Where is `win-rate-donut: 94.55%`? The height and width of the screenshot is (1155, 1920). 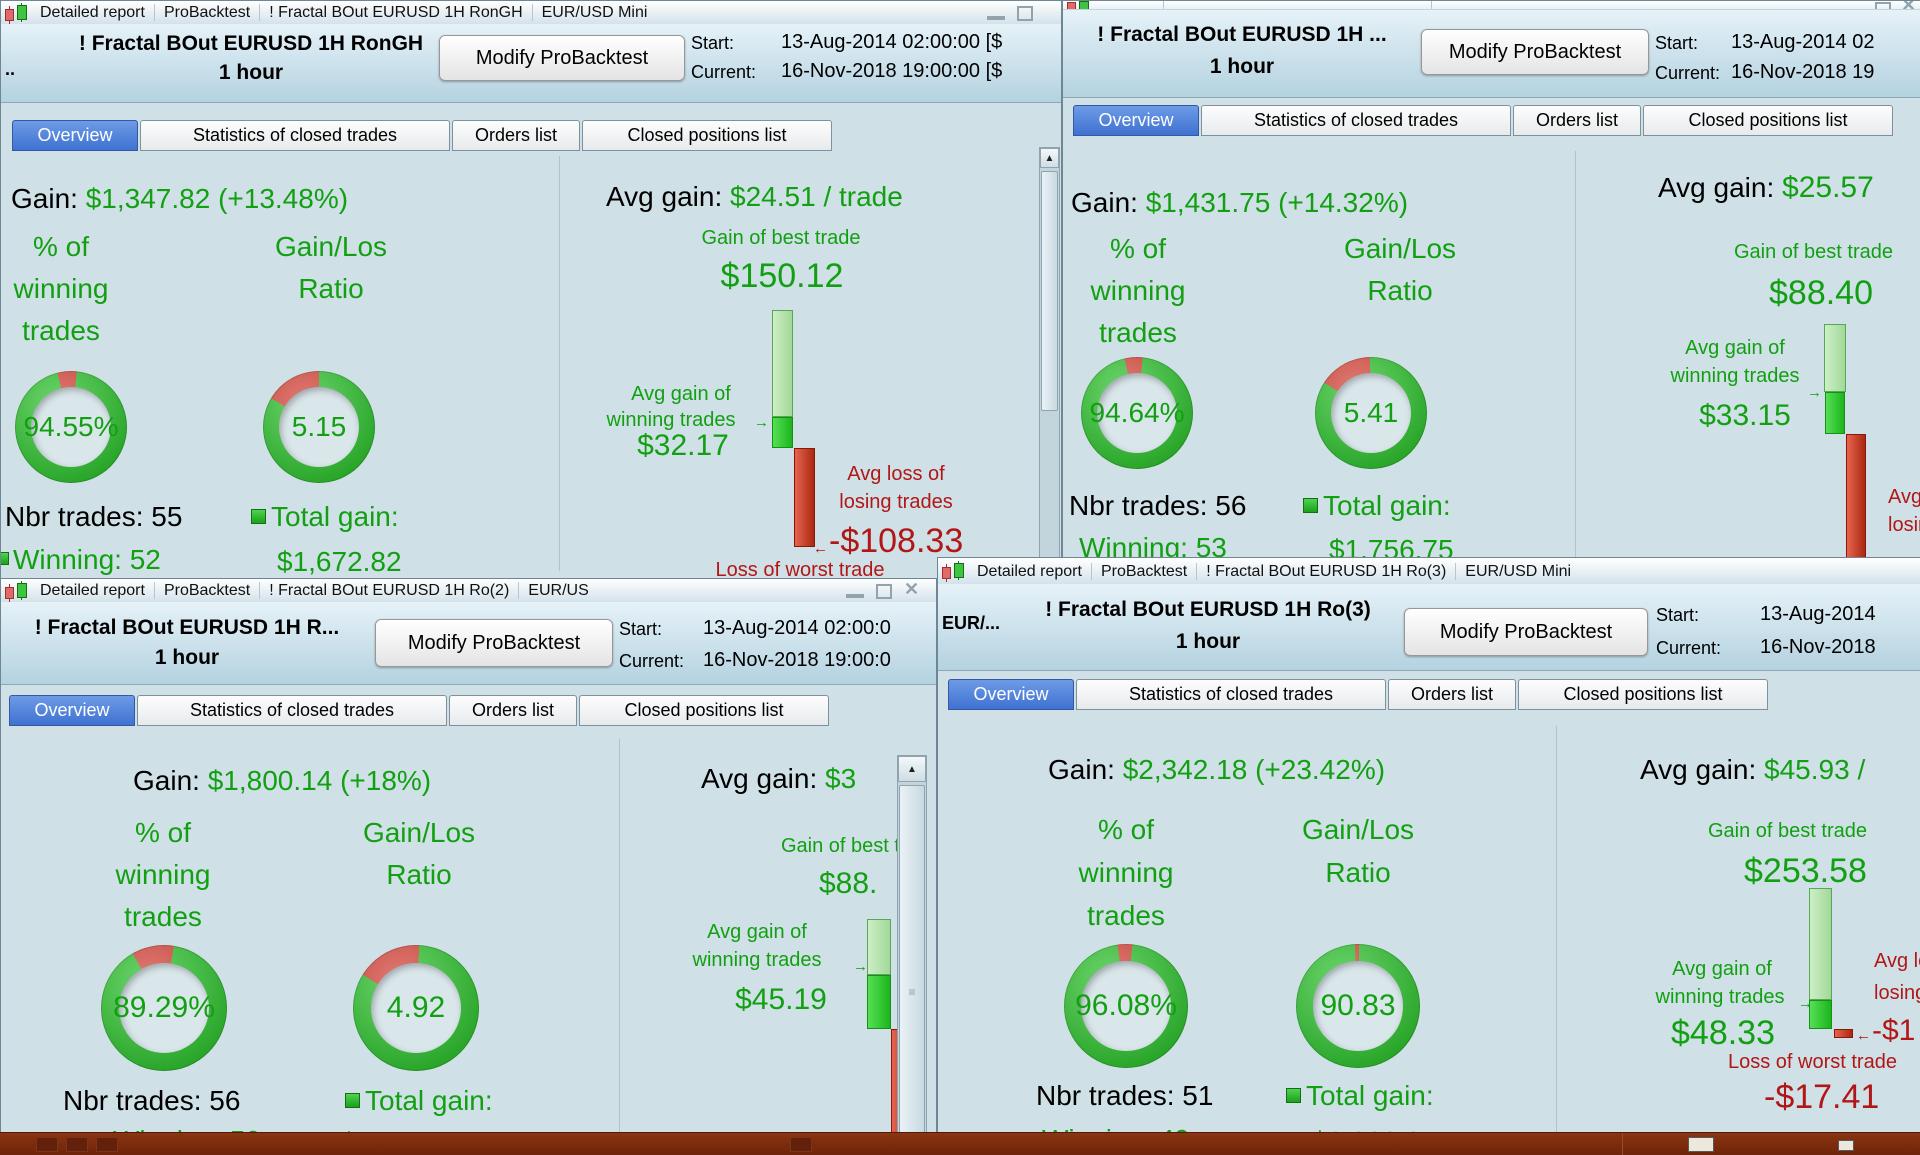 win-rate-donut: 94.55% is located at coordinates (71, 427).